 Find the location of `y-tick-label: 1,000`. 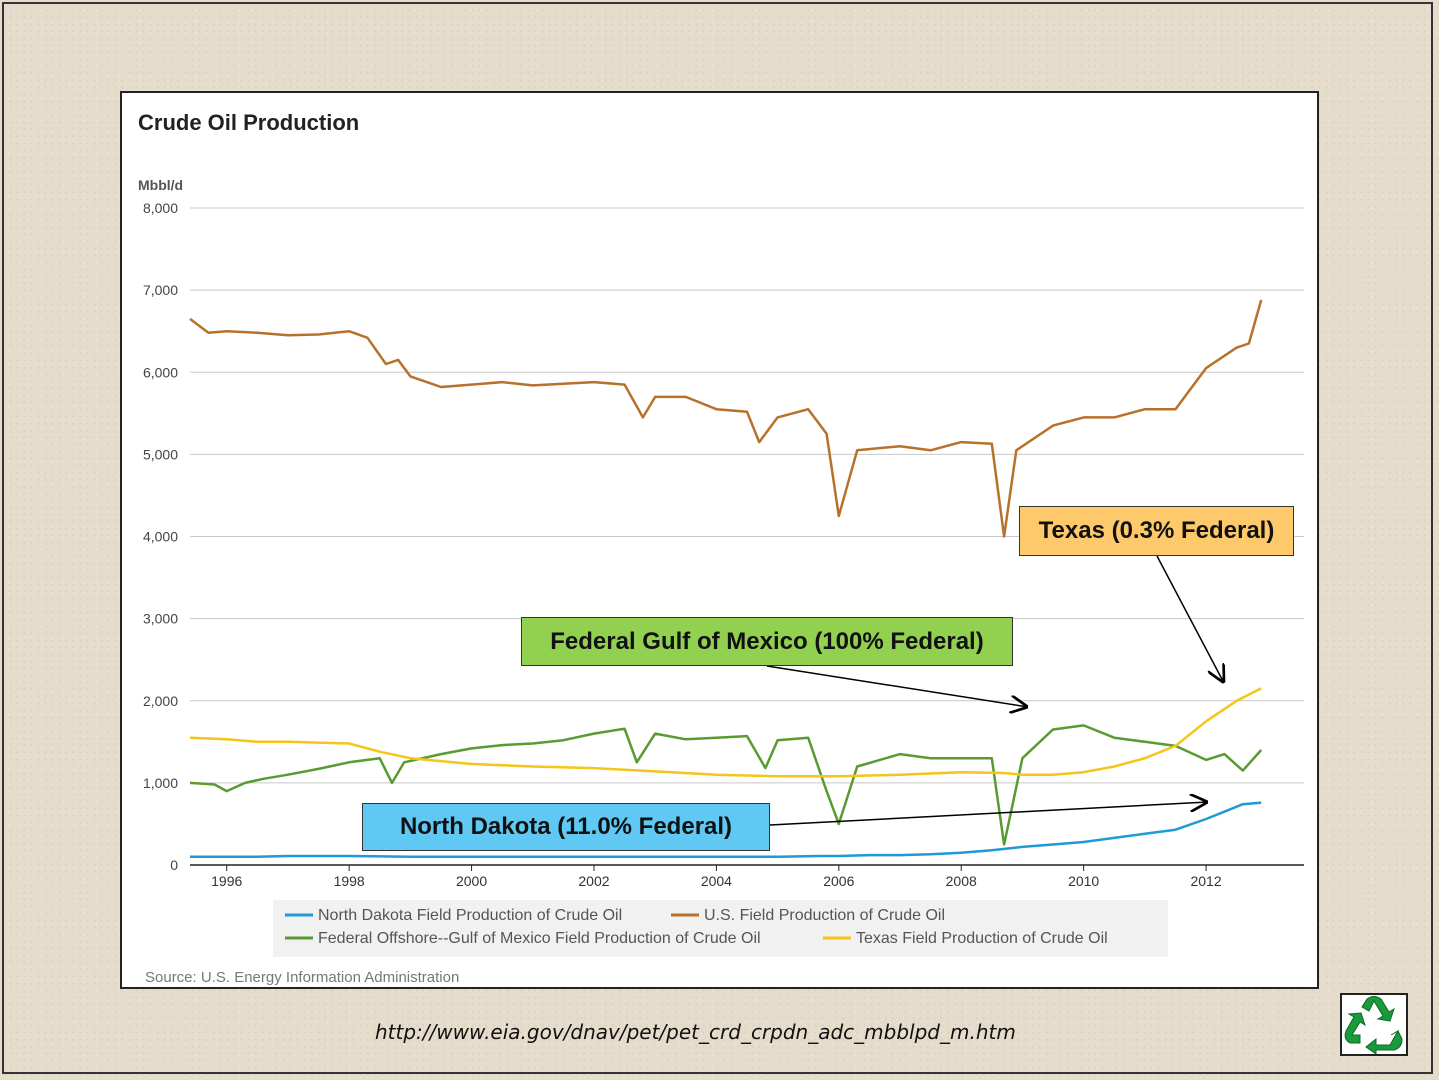

y-tick-label: 1,000 is located at coordinates (160, 783).